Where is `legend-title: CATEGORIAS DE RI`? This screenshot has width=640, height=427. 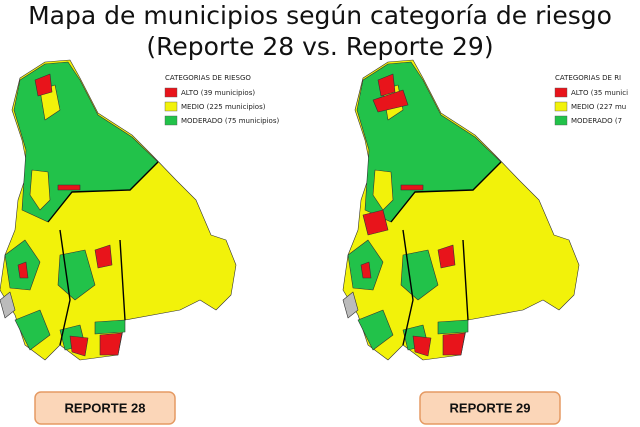
legend-title: CATEGORIAS DE RI is located at coordinates (588, 78).